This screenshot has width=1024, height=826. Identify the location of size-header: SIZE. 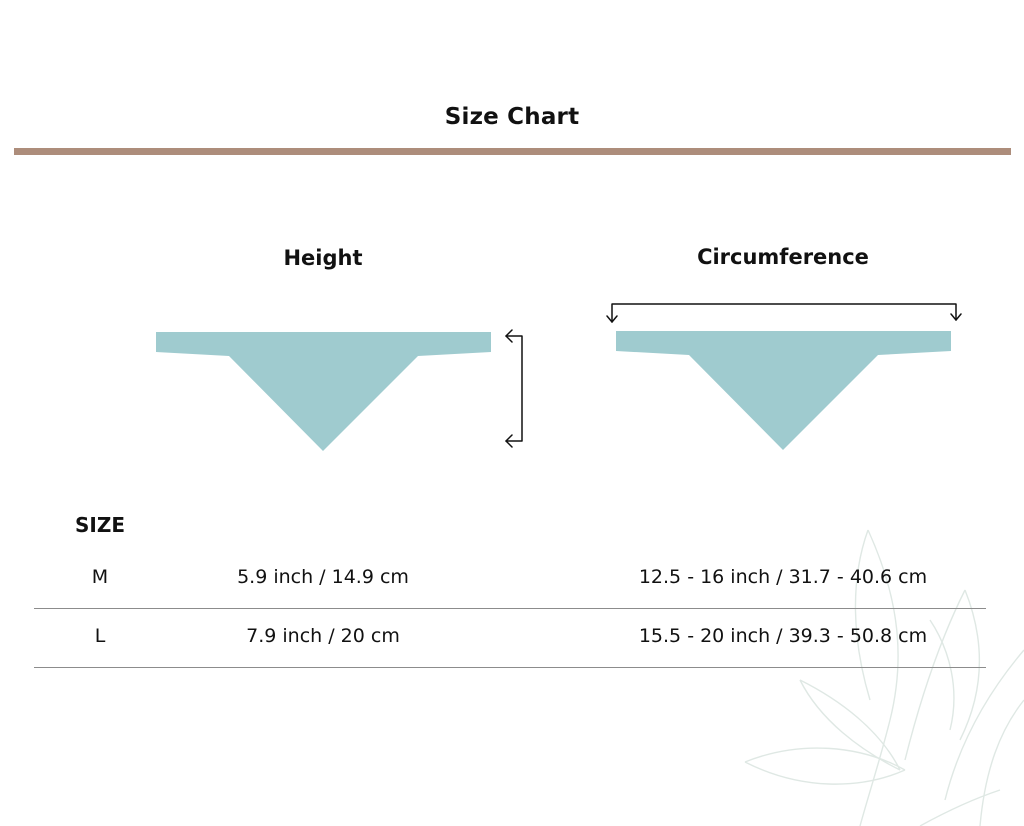
(99, 525).